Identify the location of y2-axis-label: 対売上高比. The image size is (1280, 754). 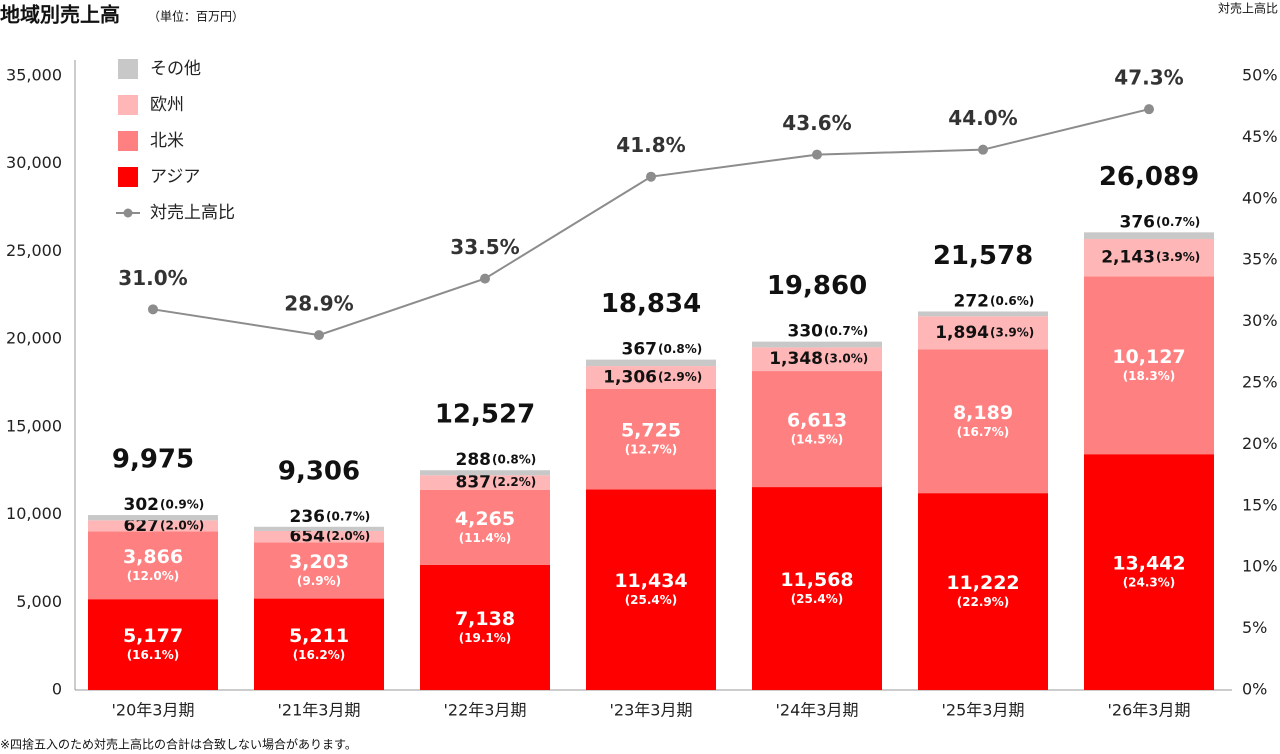
(1248, 8).